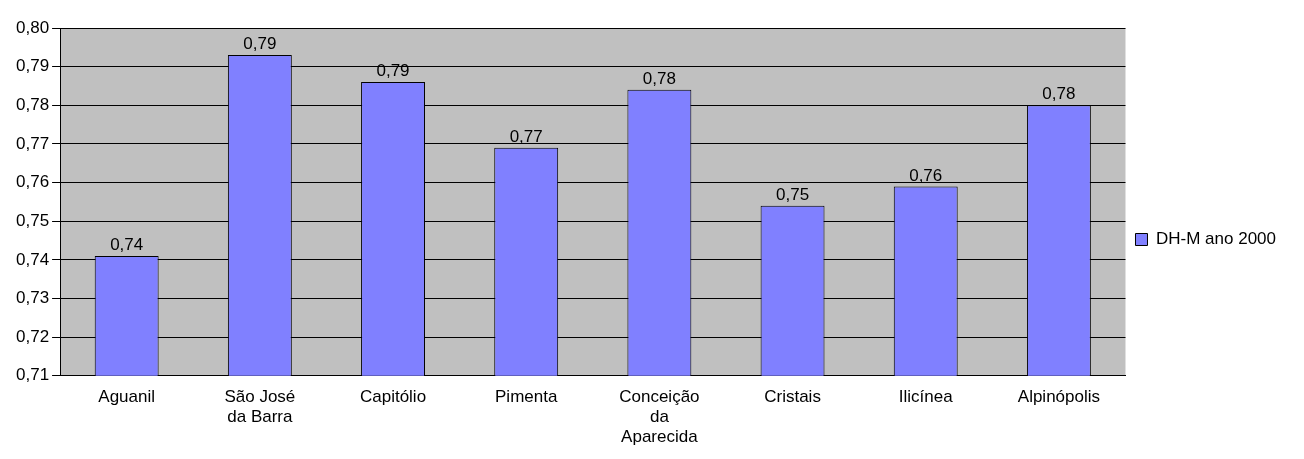 The height and width of the screenshot is (459, 1304). Describe the element at coordinates (793, 194) in the screenshot. I see `data-label: 0,75` at that location.